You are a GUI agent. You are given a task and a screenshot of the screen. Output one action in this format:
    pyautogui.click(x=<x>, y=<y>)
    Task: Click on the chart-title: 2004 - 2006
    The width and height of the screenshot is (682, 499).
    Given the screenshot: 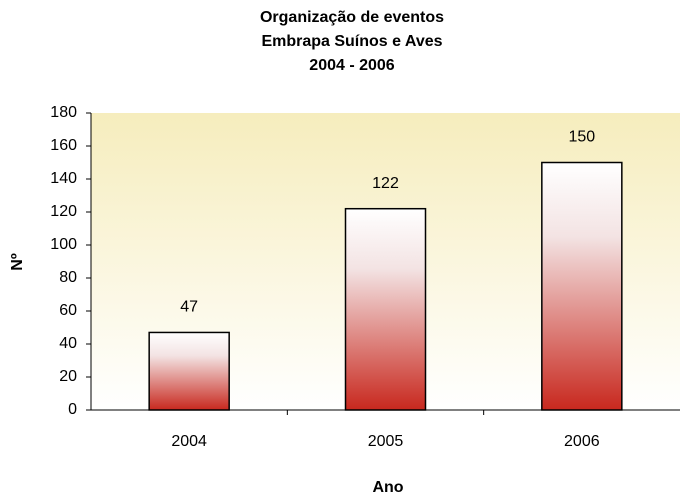 What is the action you would take?
    pyautogui.click(x=352, y=65)
    